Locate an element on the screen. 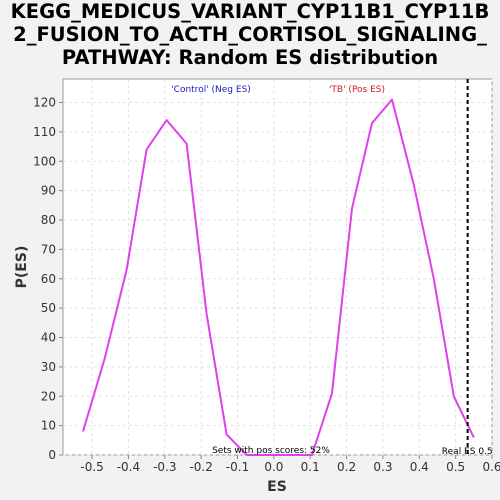  y-tick-label: 120 is located at coordinates (44, 103).